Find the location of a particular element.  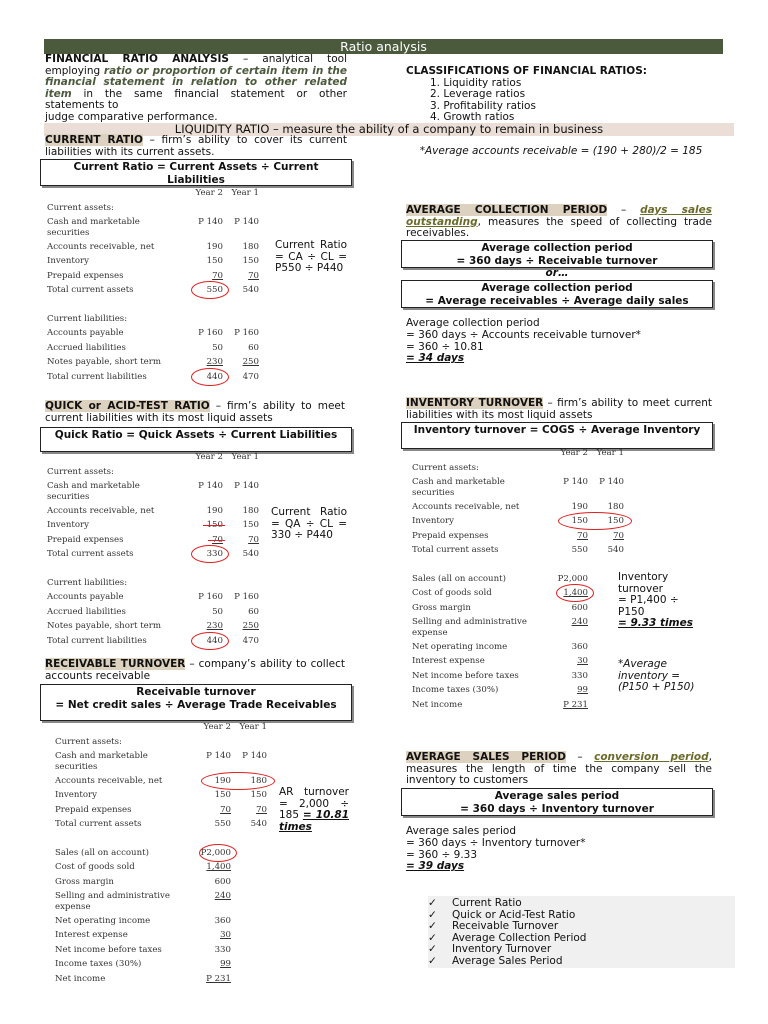

year2-value: P 231 is located at coordinates (213, 979).